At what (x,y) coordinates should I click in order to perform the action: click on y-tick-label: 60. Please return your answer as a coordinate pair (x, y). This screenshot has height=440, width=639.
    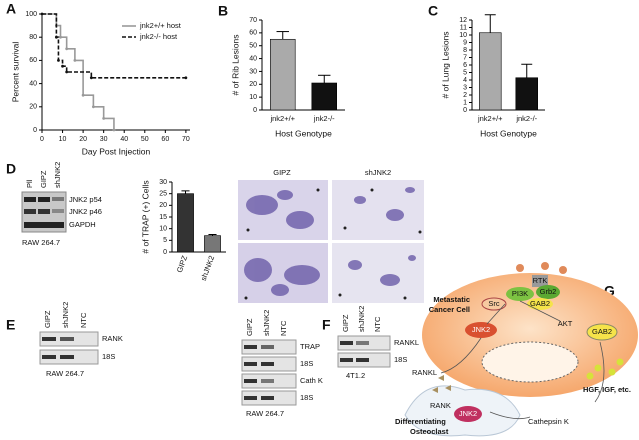
    Looking at the image, I should click on (33, 60).